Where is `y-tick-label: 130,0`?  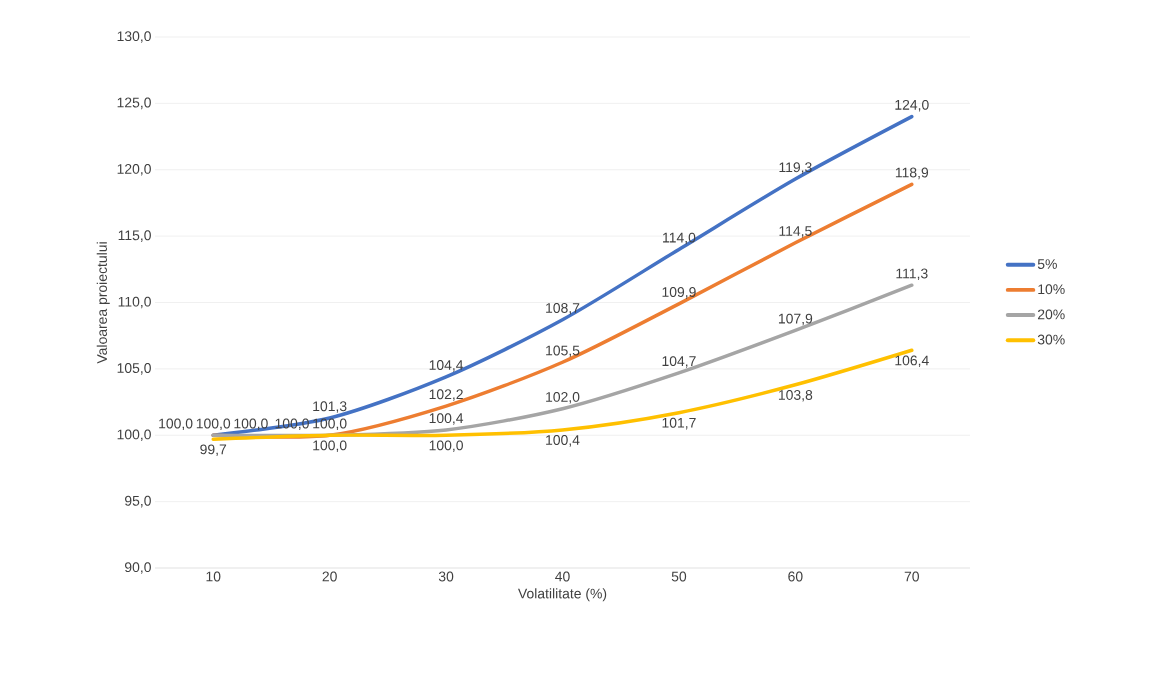 y-tick-label: 130,0 is located at coordinates (134, 37).